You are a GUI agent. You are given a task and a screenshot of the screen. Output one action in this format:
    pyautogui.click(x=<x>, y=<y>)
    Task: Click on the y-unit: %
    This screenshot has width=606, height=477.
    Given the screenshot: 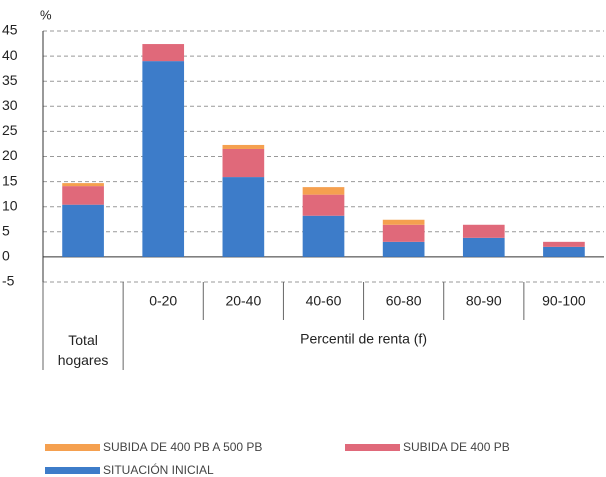 What is the action you would take?
    pyautogui.click(x=46, y=14)
    